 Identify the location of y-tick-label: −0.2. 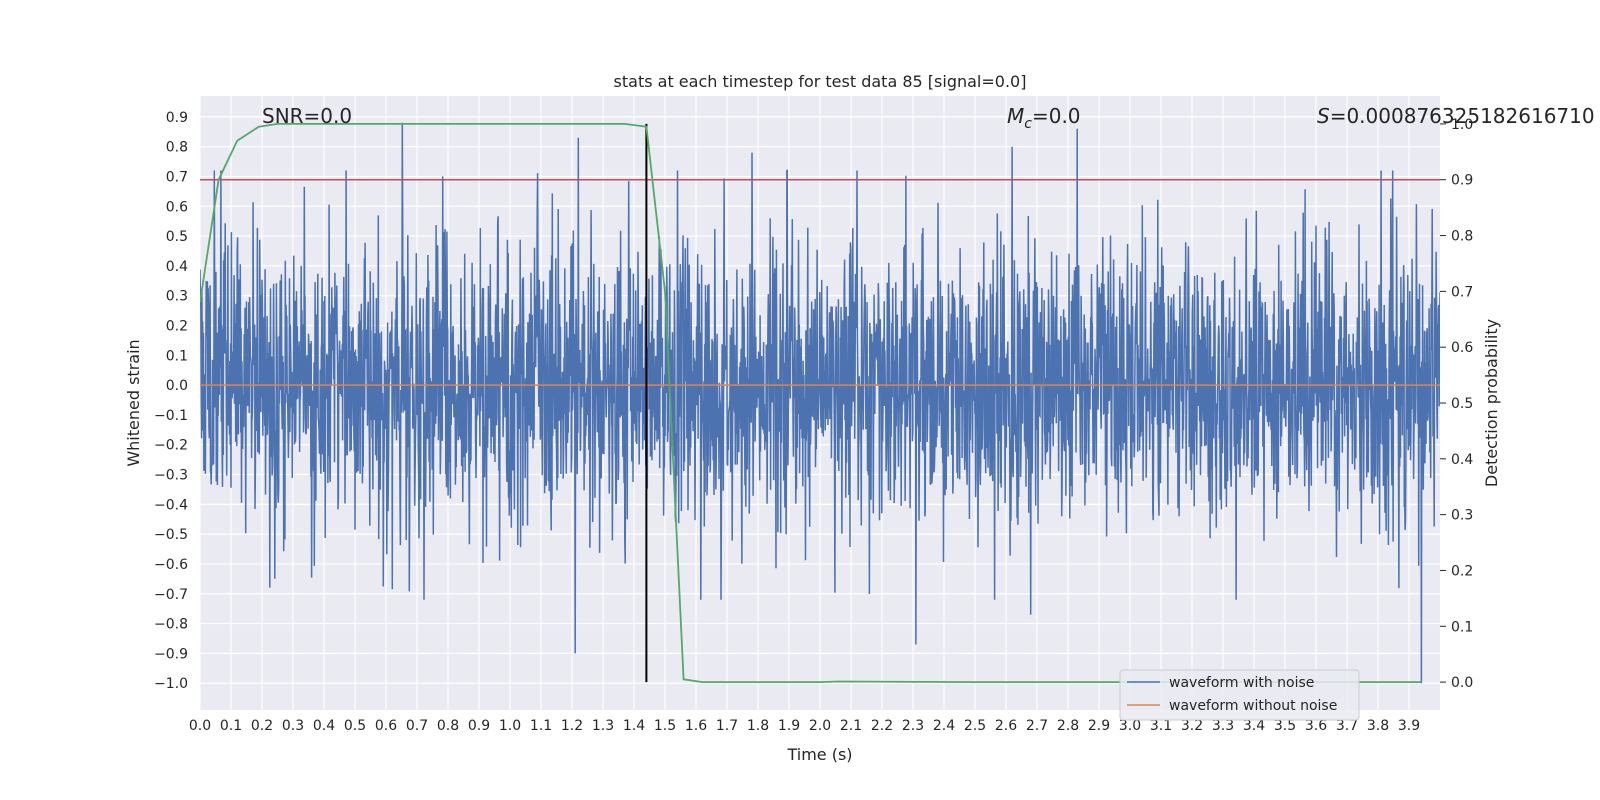
(171, 446).